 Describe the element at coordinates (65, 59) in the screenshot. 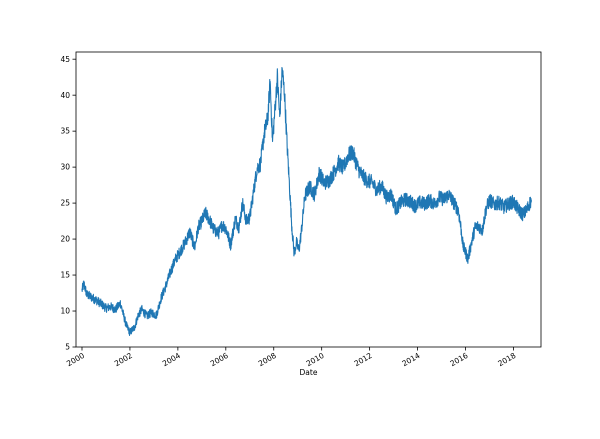

I see `y-tick-label: 45` at that location.